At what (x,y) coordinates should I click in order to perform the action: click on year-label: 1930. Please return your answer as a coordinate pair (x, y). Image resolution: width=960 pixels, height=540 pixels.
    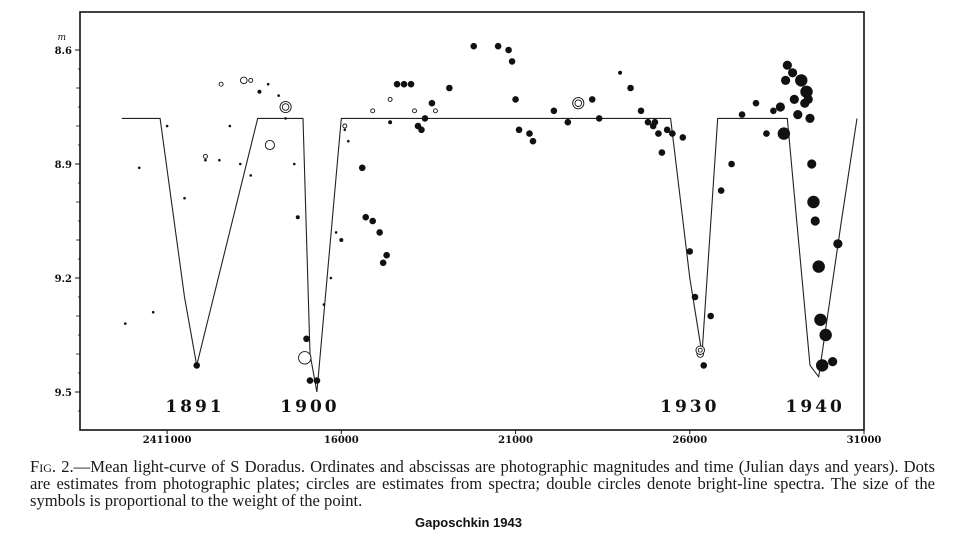
    Looking at the image, I should click on (689, 407).